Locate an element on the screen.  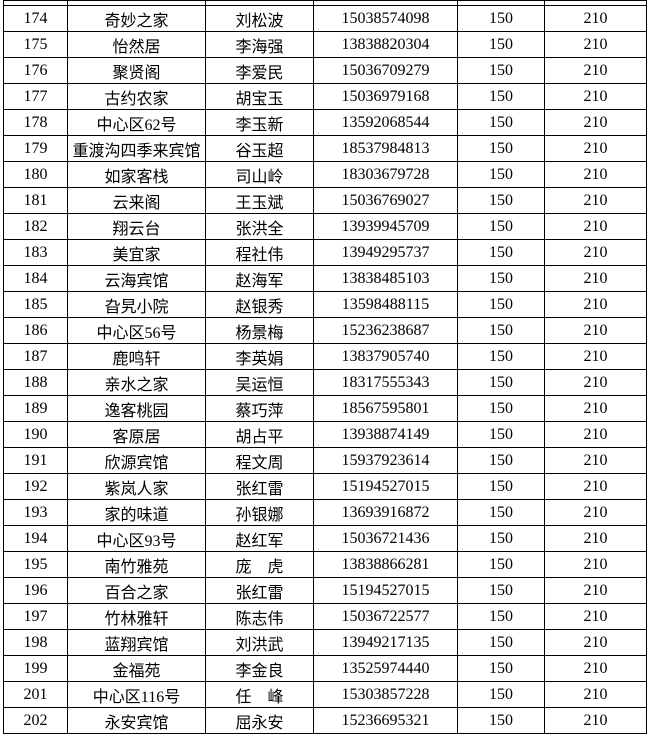
table-row: 201 中心区116号任 峰 15303857228 150 210 is located at coordinates (325, 694).